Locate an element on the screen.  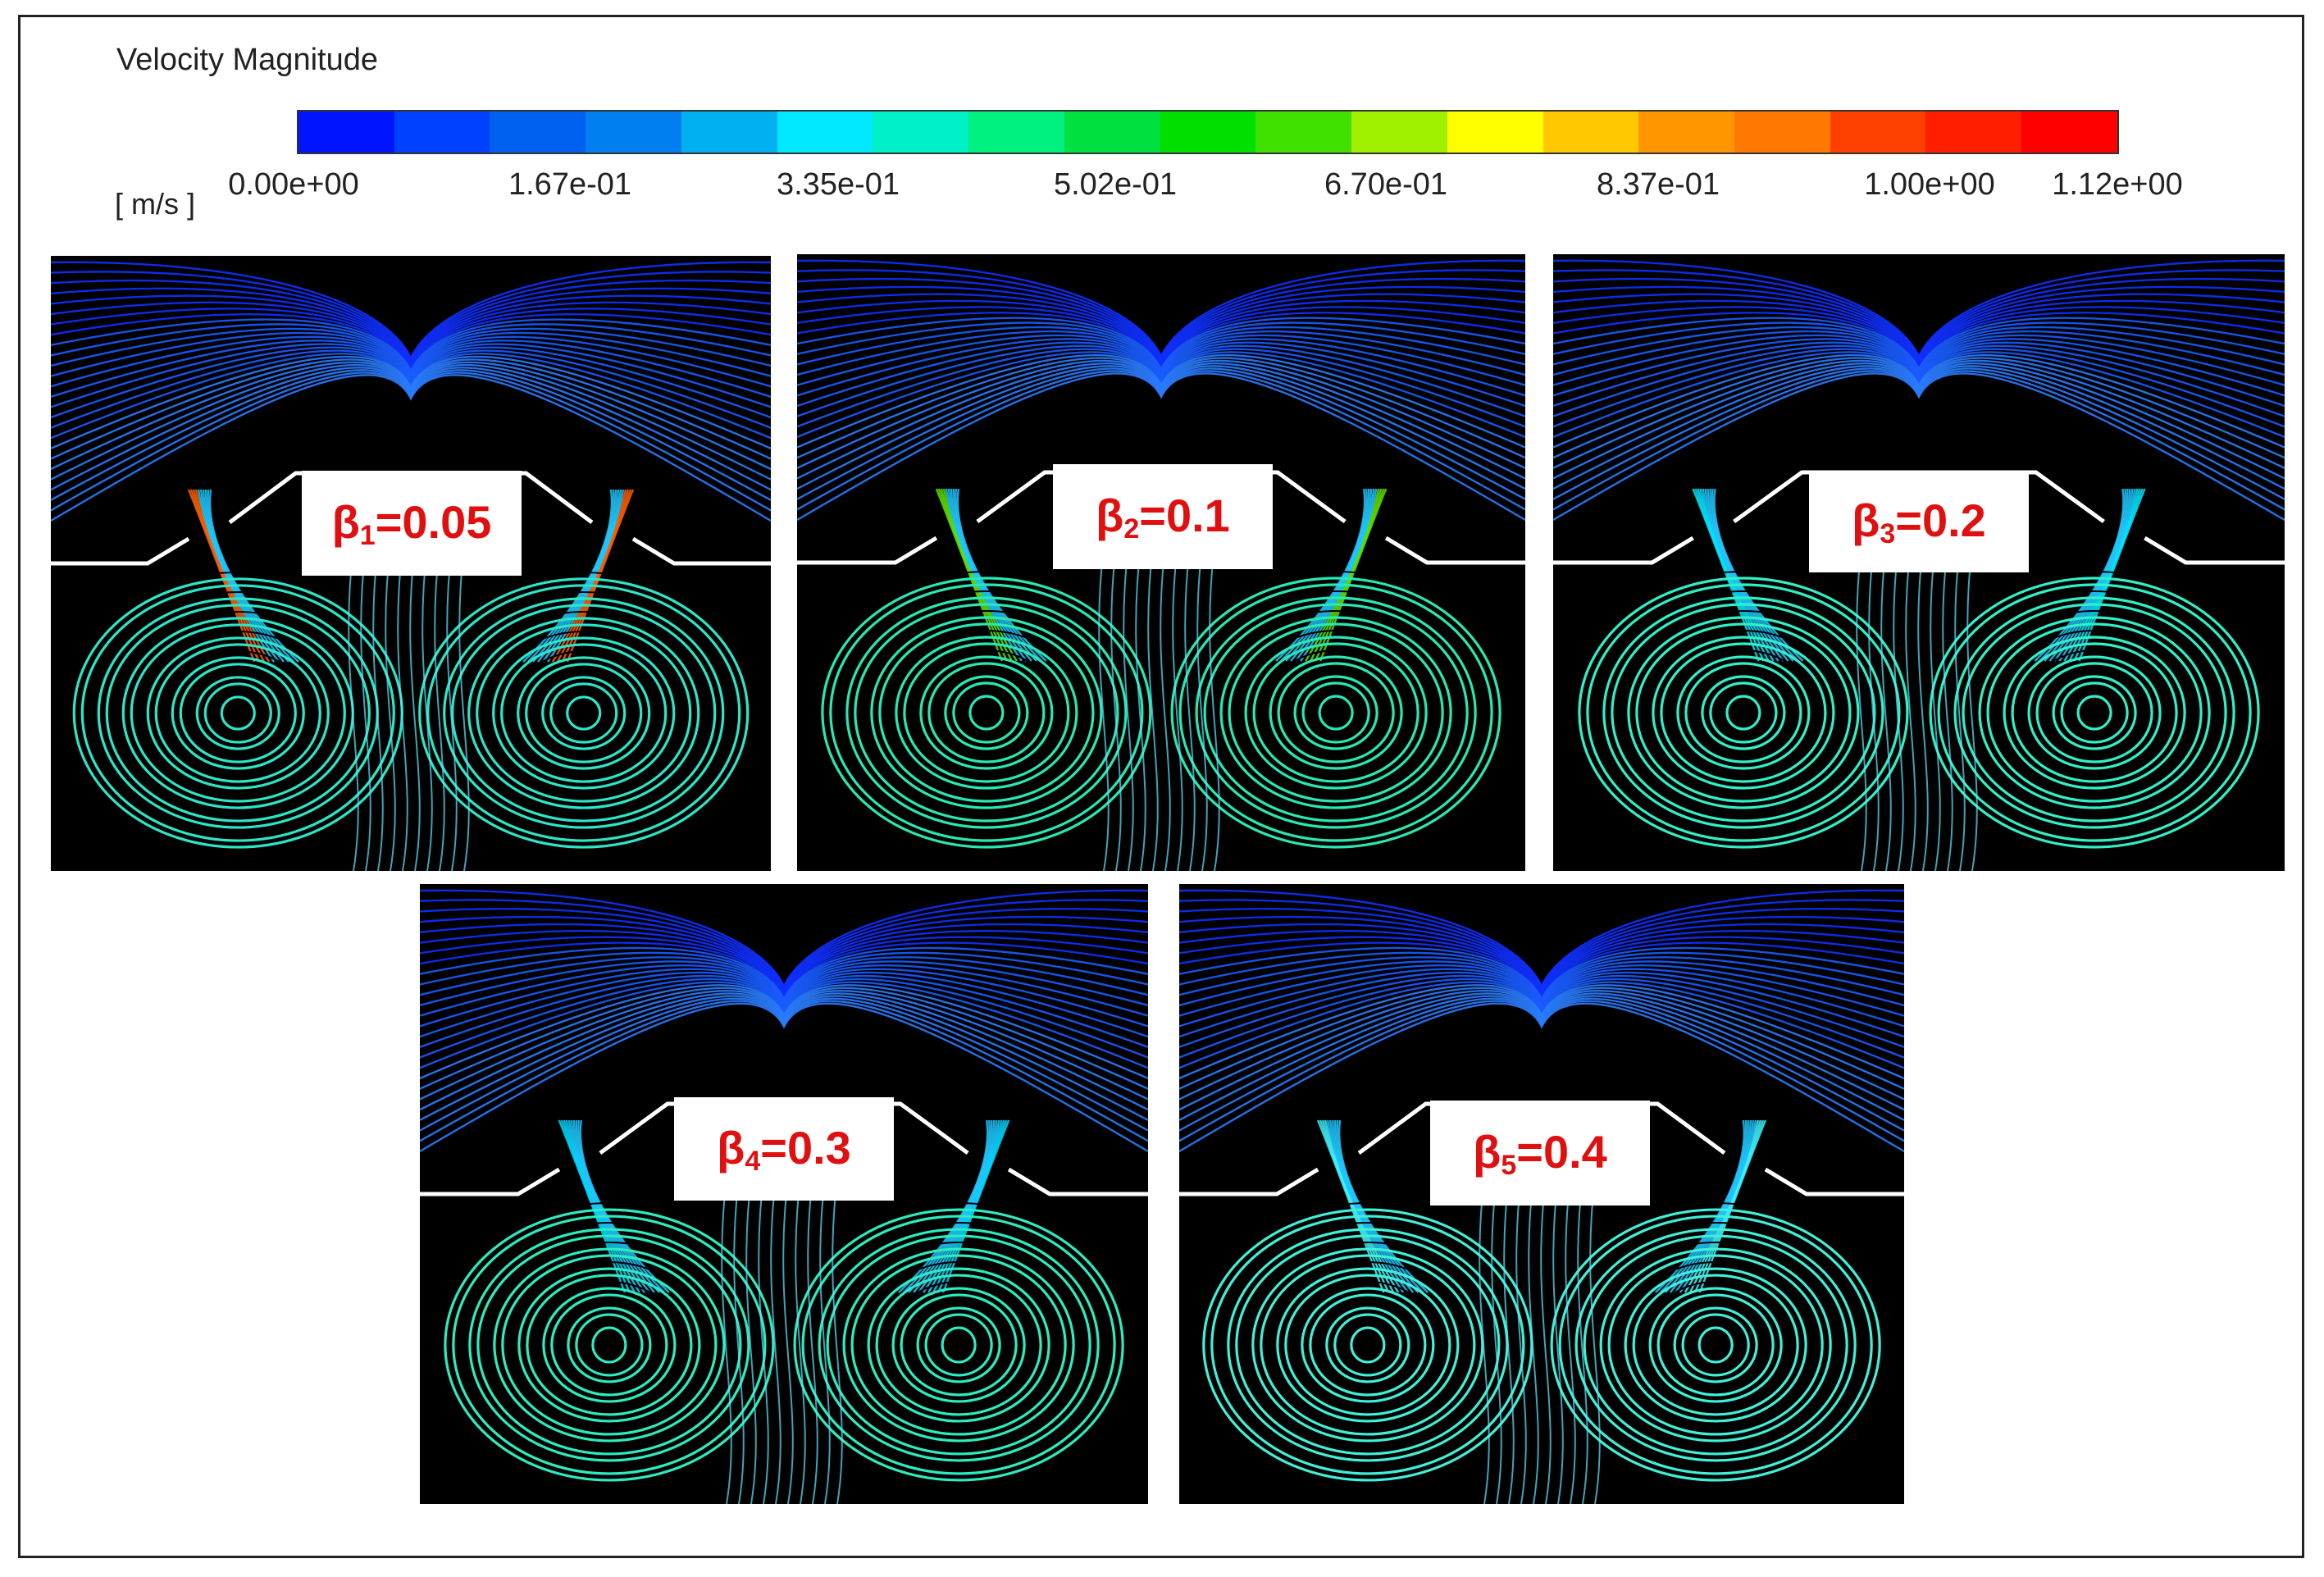
streamline-panel-4: β4=0.3 is located at coordinates (784, 1194).